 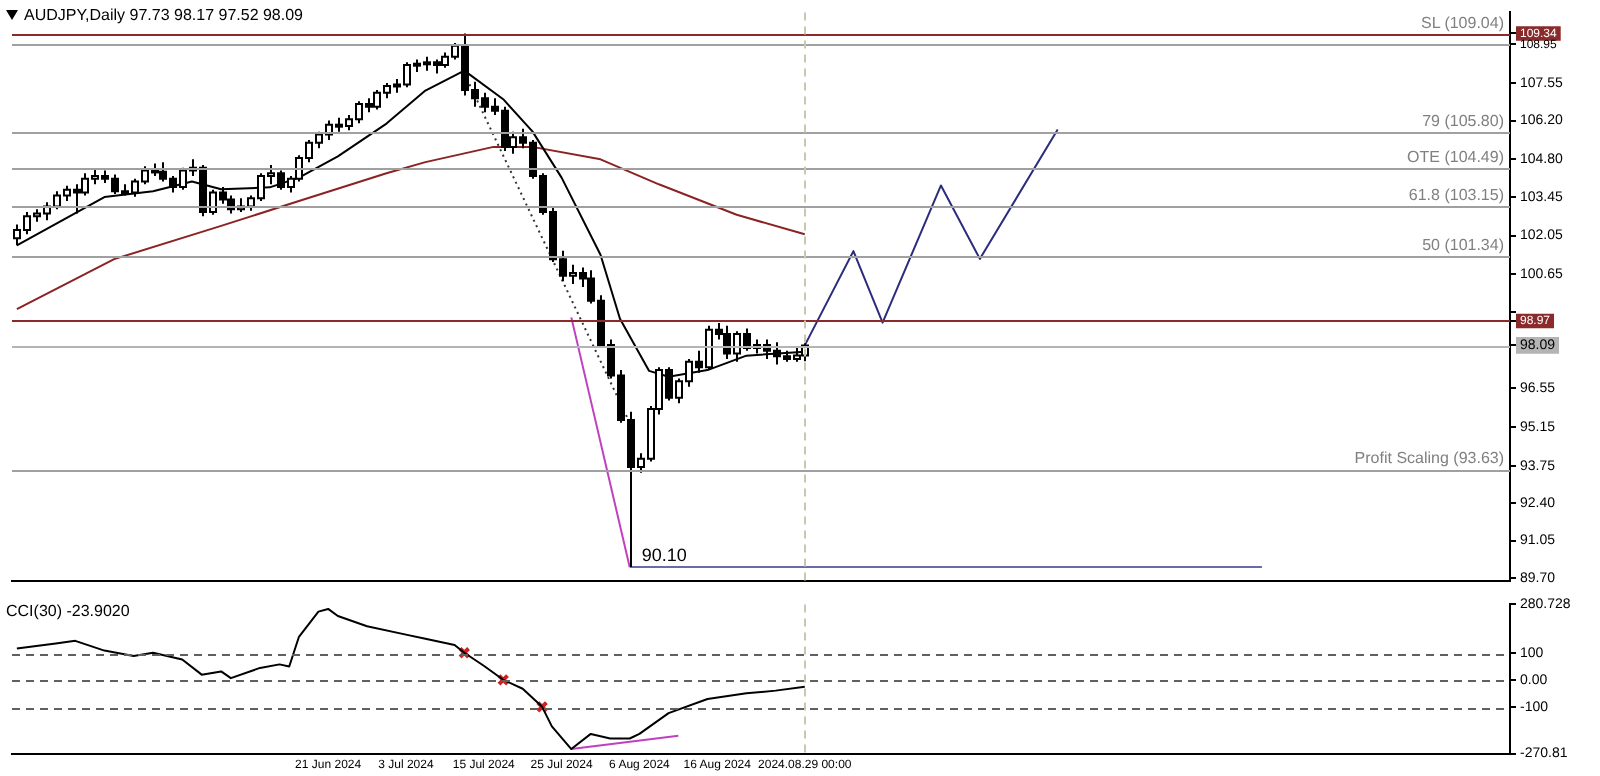 I want to click on ref-line-label: 61.8 (103.15), so click(x=1456, y=194).